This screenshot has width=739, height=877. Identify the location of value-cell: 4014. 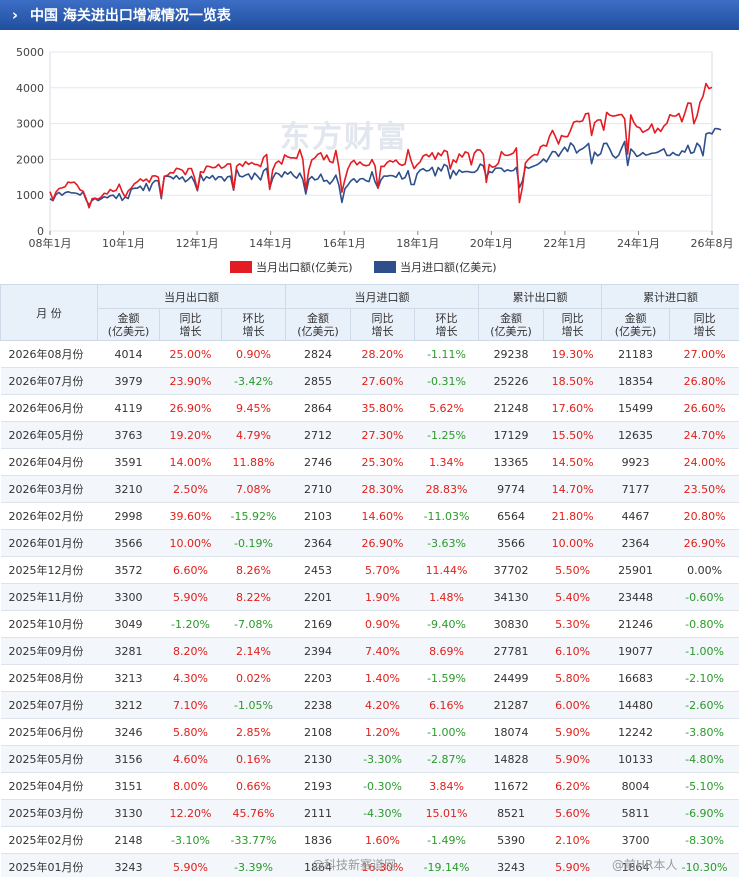
(128, 354).